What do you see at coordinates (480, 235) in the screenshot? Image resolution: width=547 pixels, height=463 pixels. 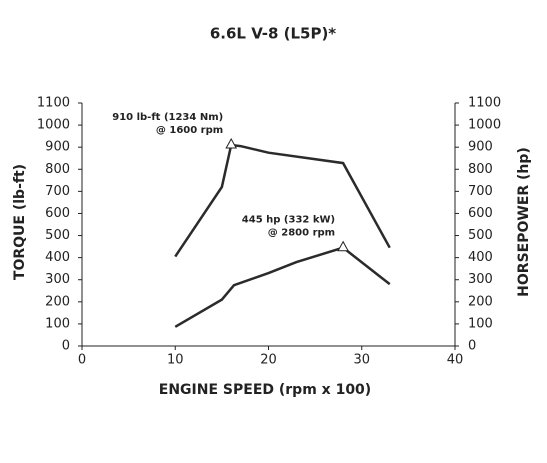 I see `y2-tick-label: 500` at bounding box center [480, 235].